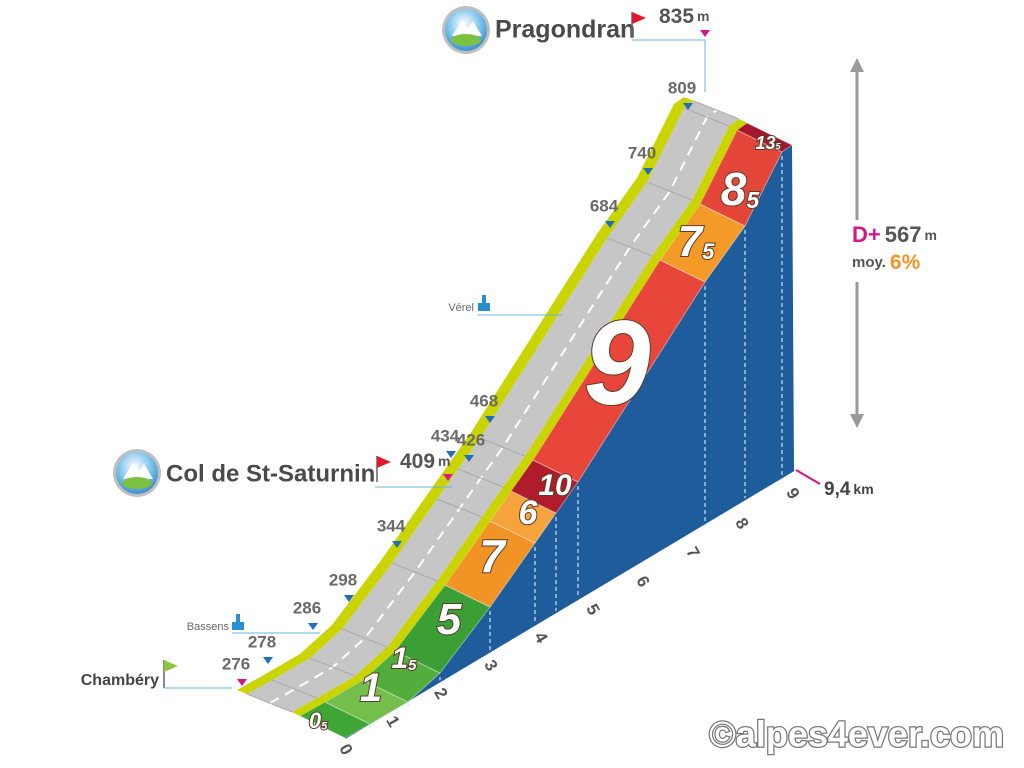 Image resolution: width=1024 pixels, height=768 pixels. I want to click on credit: ©alpes4ever.com, so click(856, 734).